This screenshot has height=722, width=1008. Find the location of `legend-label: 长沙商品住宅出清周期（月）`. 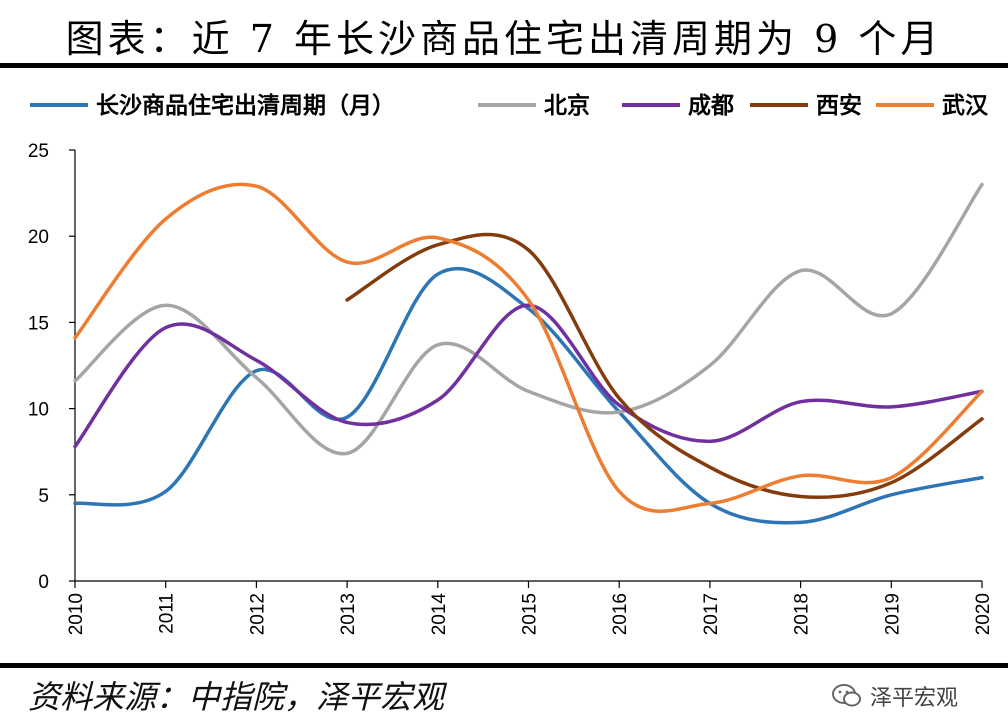

legend-label: 长沙商品住宅出清周期（月） is located at coordinates (245, 105).